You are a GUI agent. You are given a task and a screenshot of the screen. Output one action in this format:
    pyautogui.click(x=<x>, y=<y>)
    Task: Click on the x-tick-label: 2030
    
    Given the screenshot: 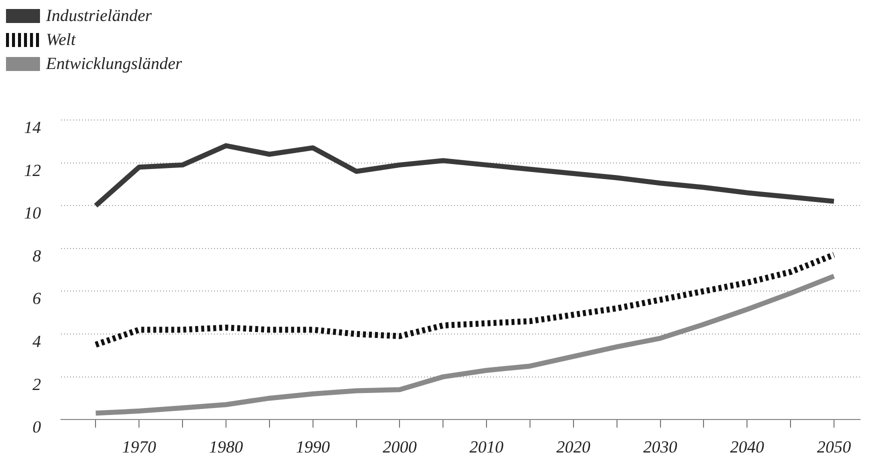 What is the action you would take?
    pyautogui.click(x=660, y=446)
    